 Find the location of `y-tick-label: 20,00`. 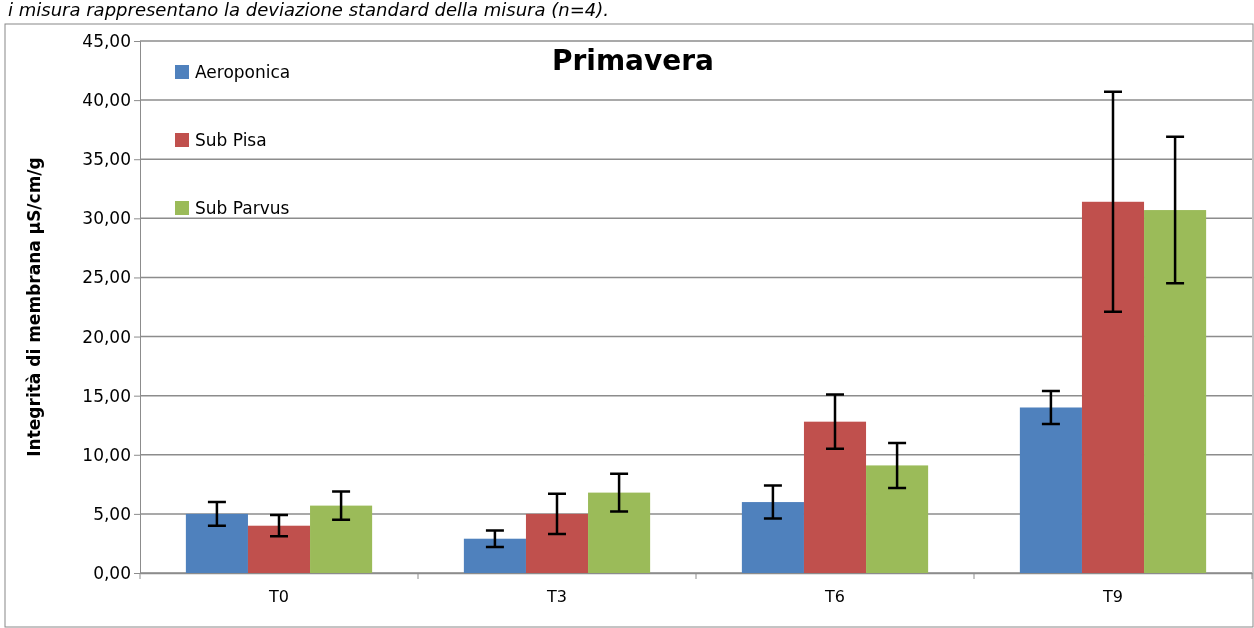

y-tick-label: 20,00 is located at coordinates (106, 336).